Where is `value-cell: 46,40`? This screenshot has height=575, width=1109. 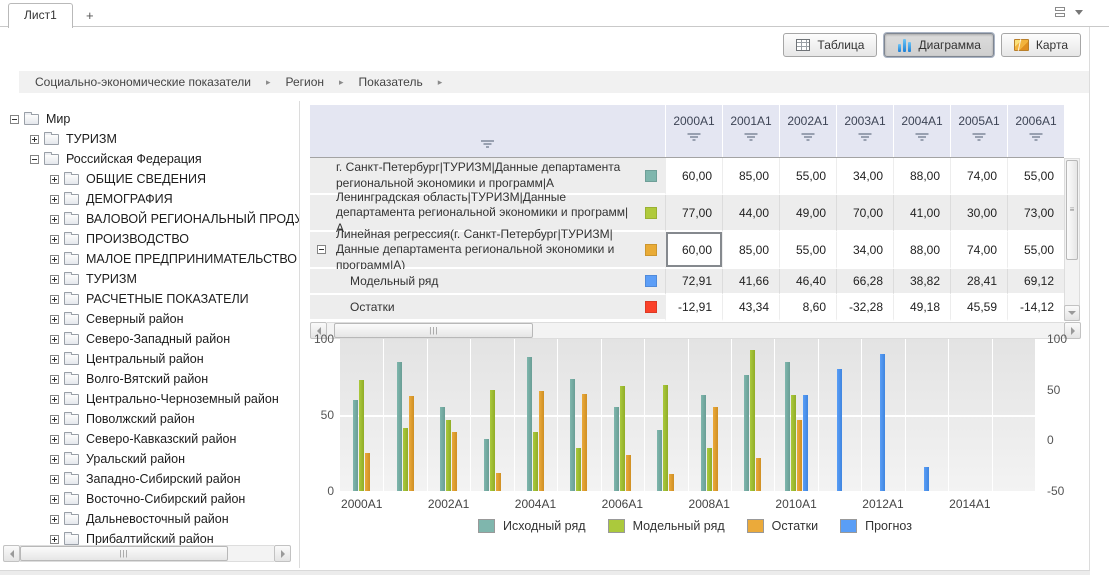 value-cell: 46,40 is located at coordinates (807, 282).